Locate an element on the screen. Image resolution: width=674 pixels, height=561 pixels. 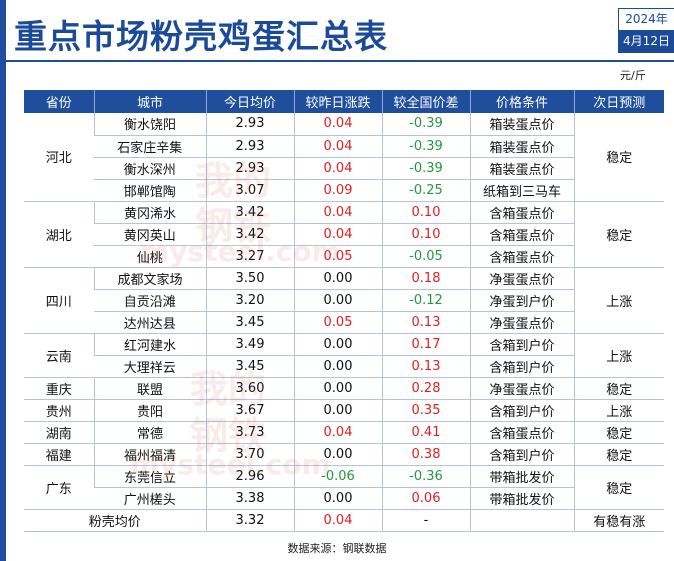
table-row: 重庆 联盟 3.60 0.00 0.28 净蛋蛋点价 稳定 is located at coordinates (344, 388).